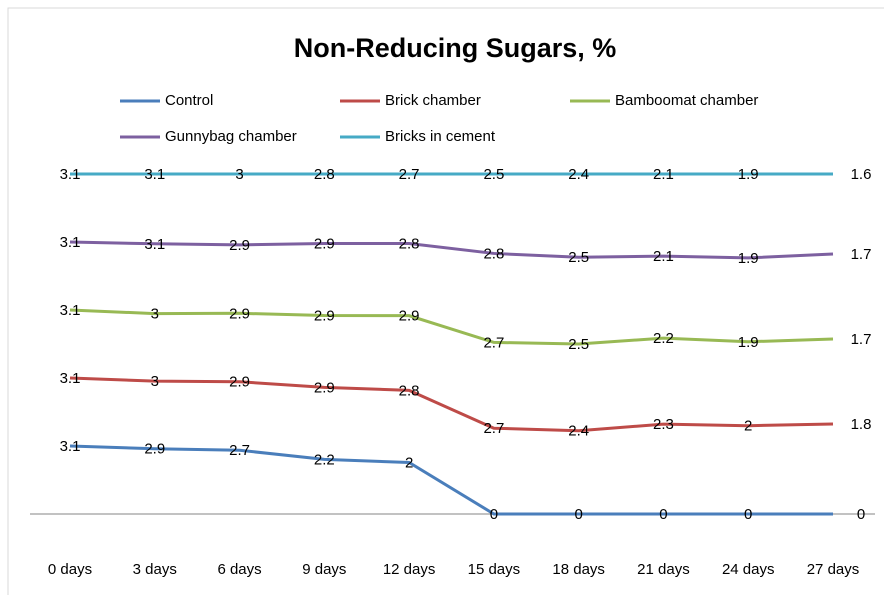  I want to click on x-tick-label: 0 days, so click(70, 569).